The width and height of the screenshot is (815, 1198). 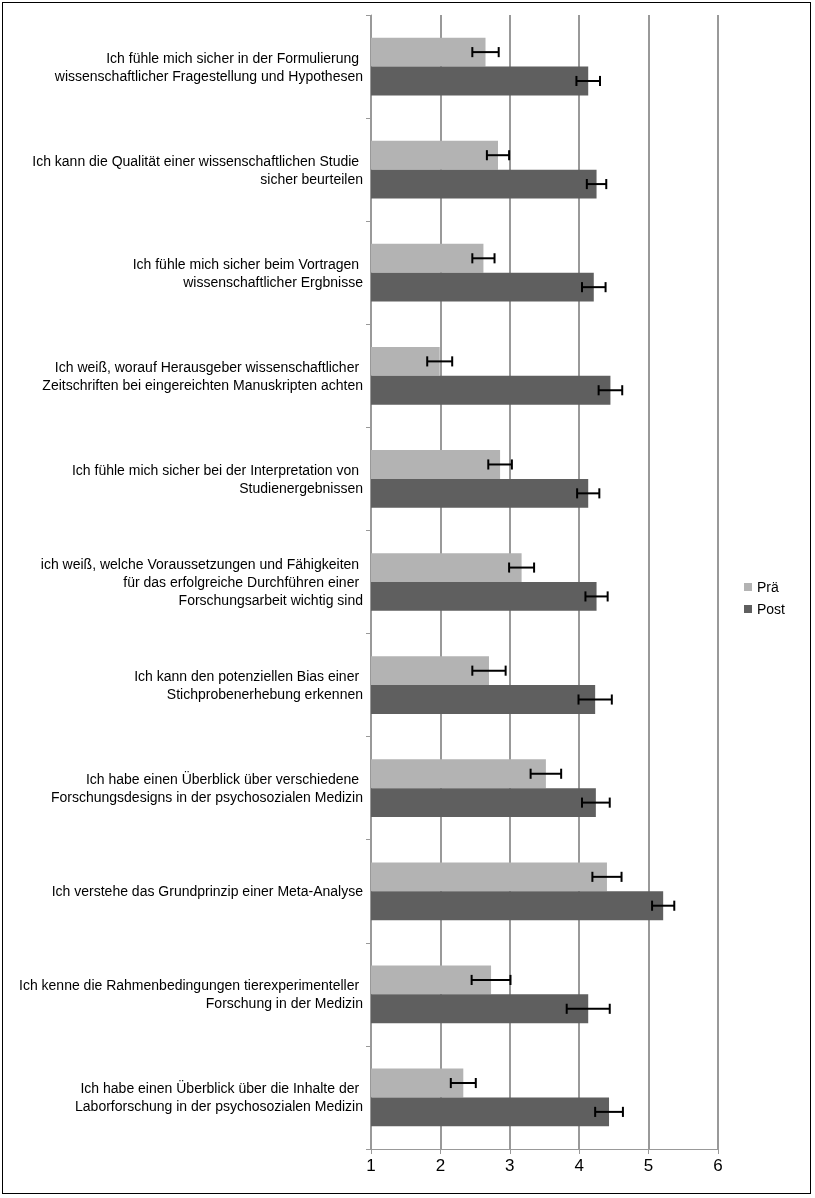 I want to click on y-tick-label: Ich fühle mich sicher bei der Interpretation von Studienergebnissen, so click(x=217, y=478).